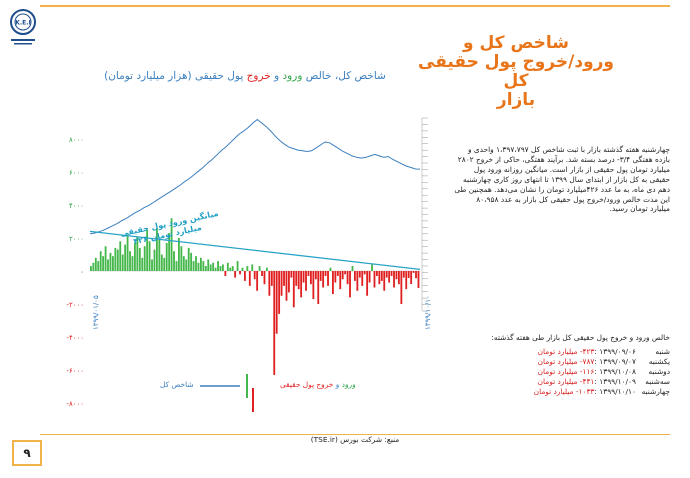 The height and width of the screenshot is (478, 690). What do you see at coordinates (96, 312) in the screenshot?
I see `x-start-label: ۱۳۹۹/۰۱/۰۵` at bounding box center [96, 312].